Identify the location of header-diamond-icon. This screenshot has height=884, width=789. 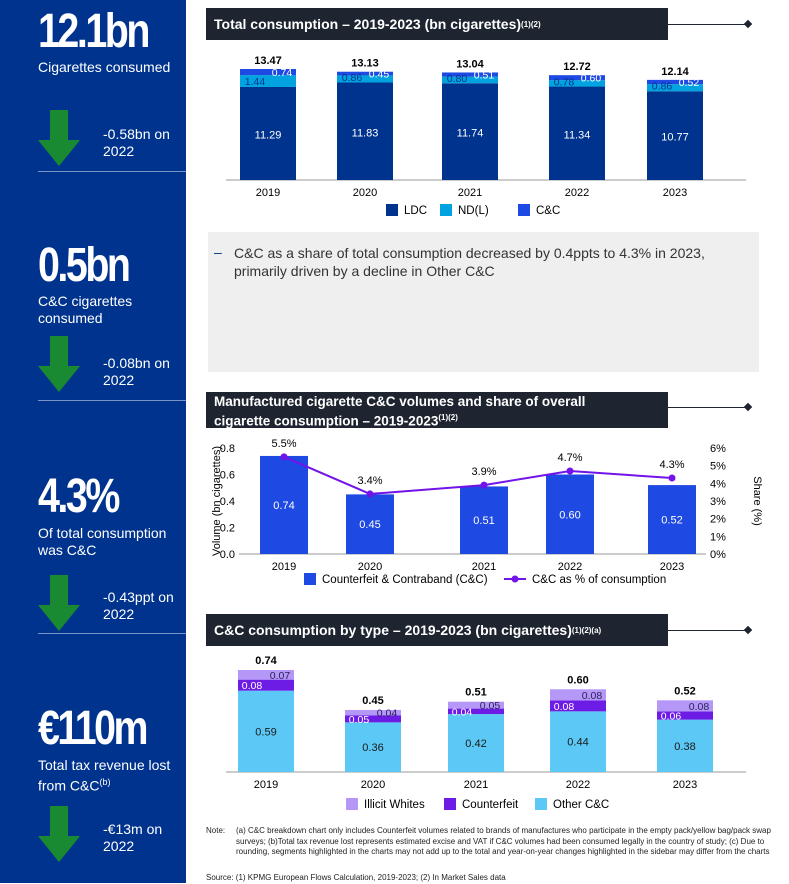
(748, 630).